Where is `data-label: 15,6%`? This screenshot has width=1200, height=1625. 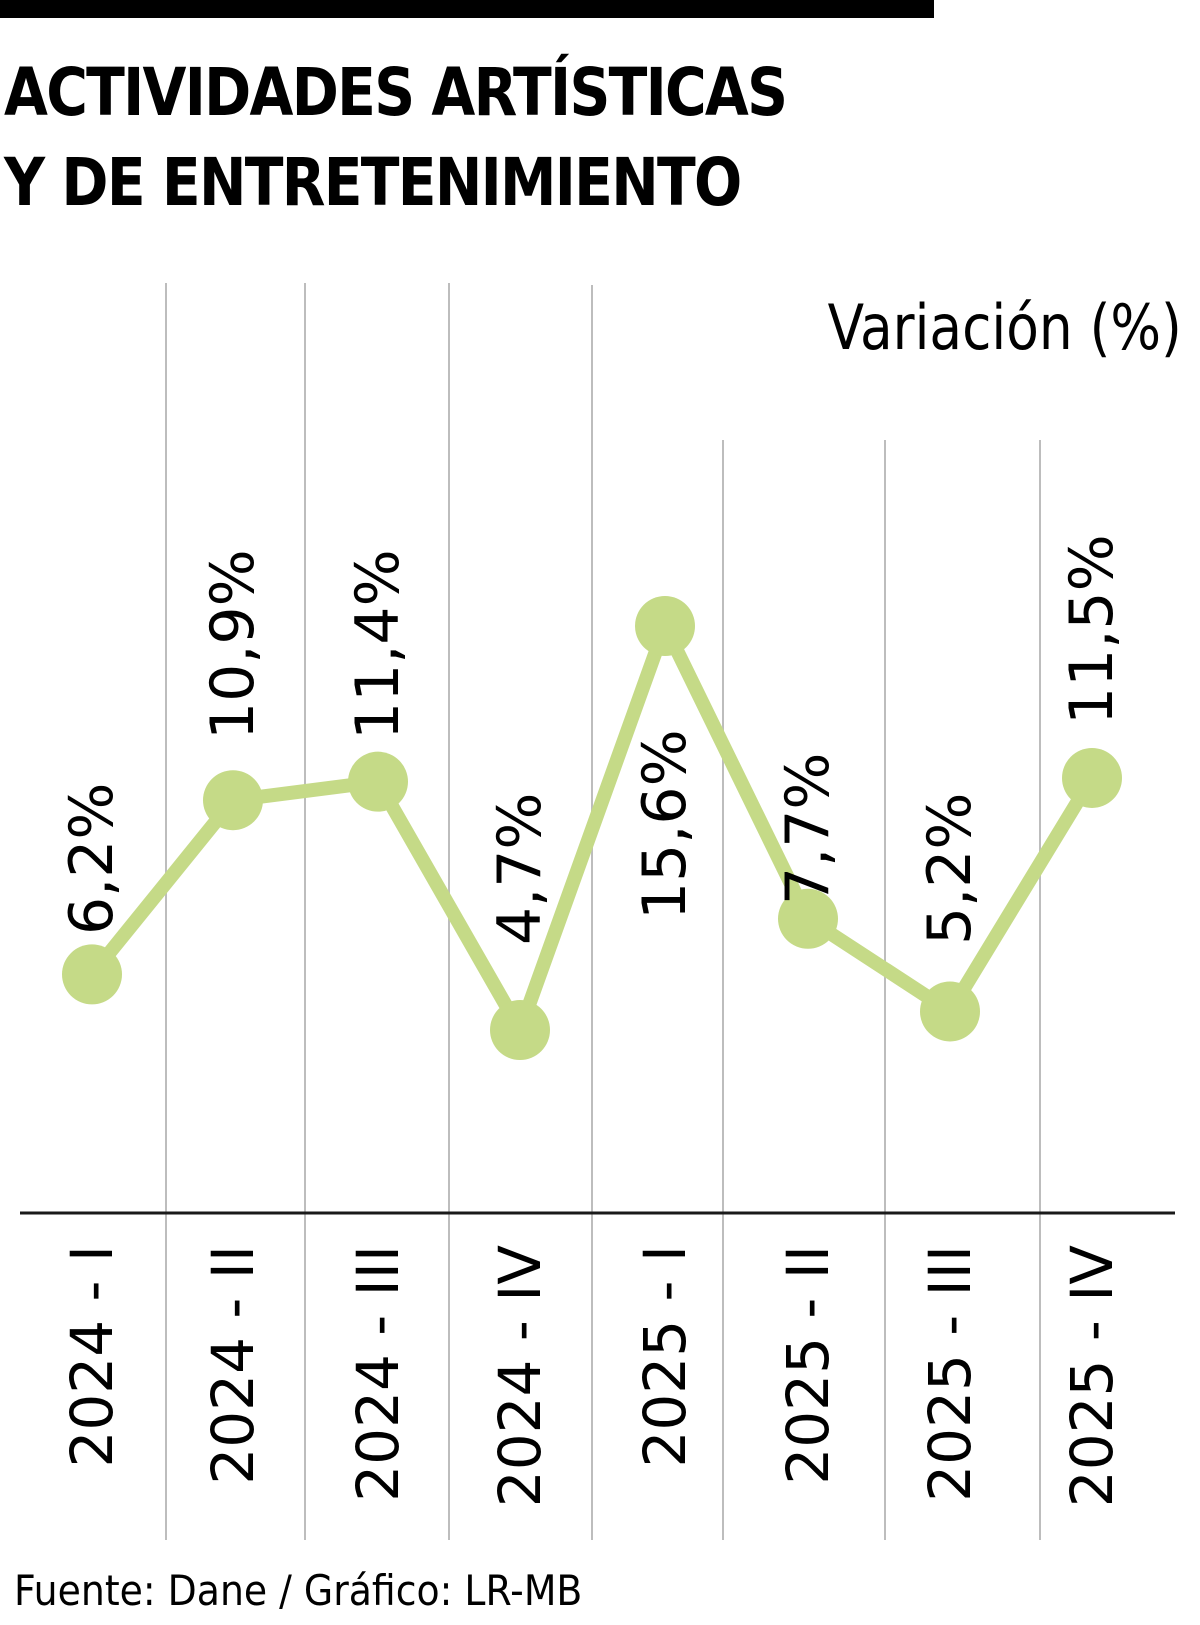 data-label: 15,6% is located at coordinates (665, 824).